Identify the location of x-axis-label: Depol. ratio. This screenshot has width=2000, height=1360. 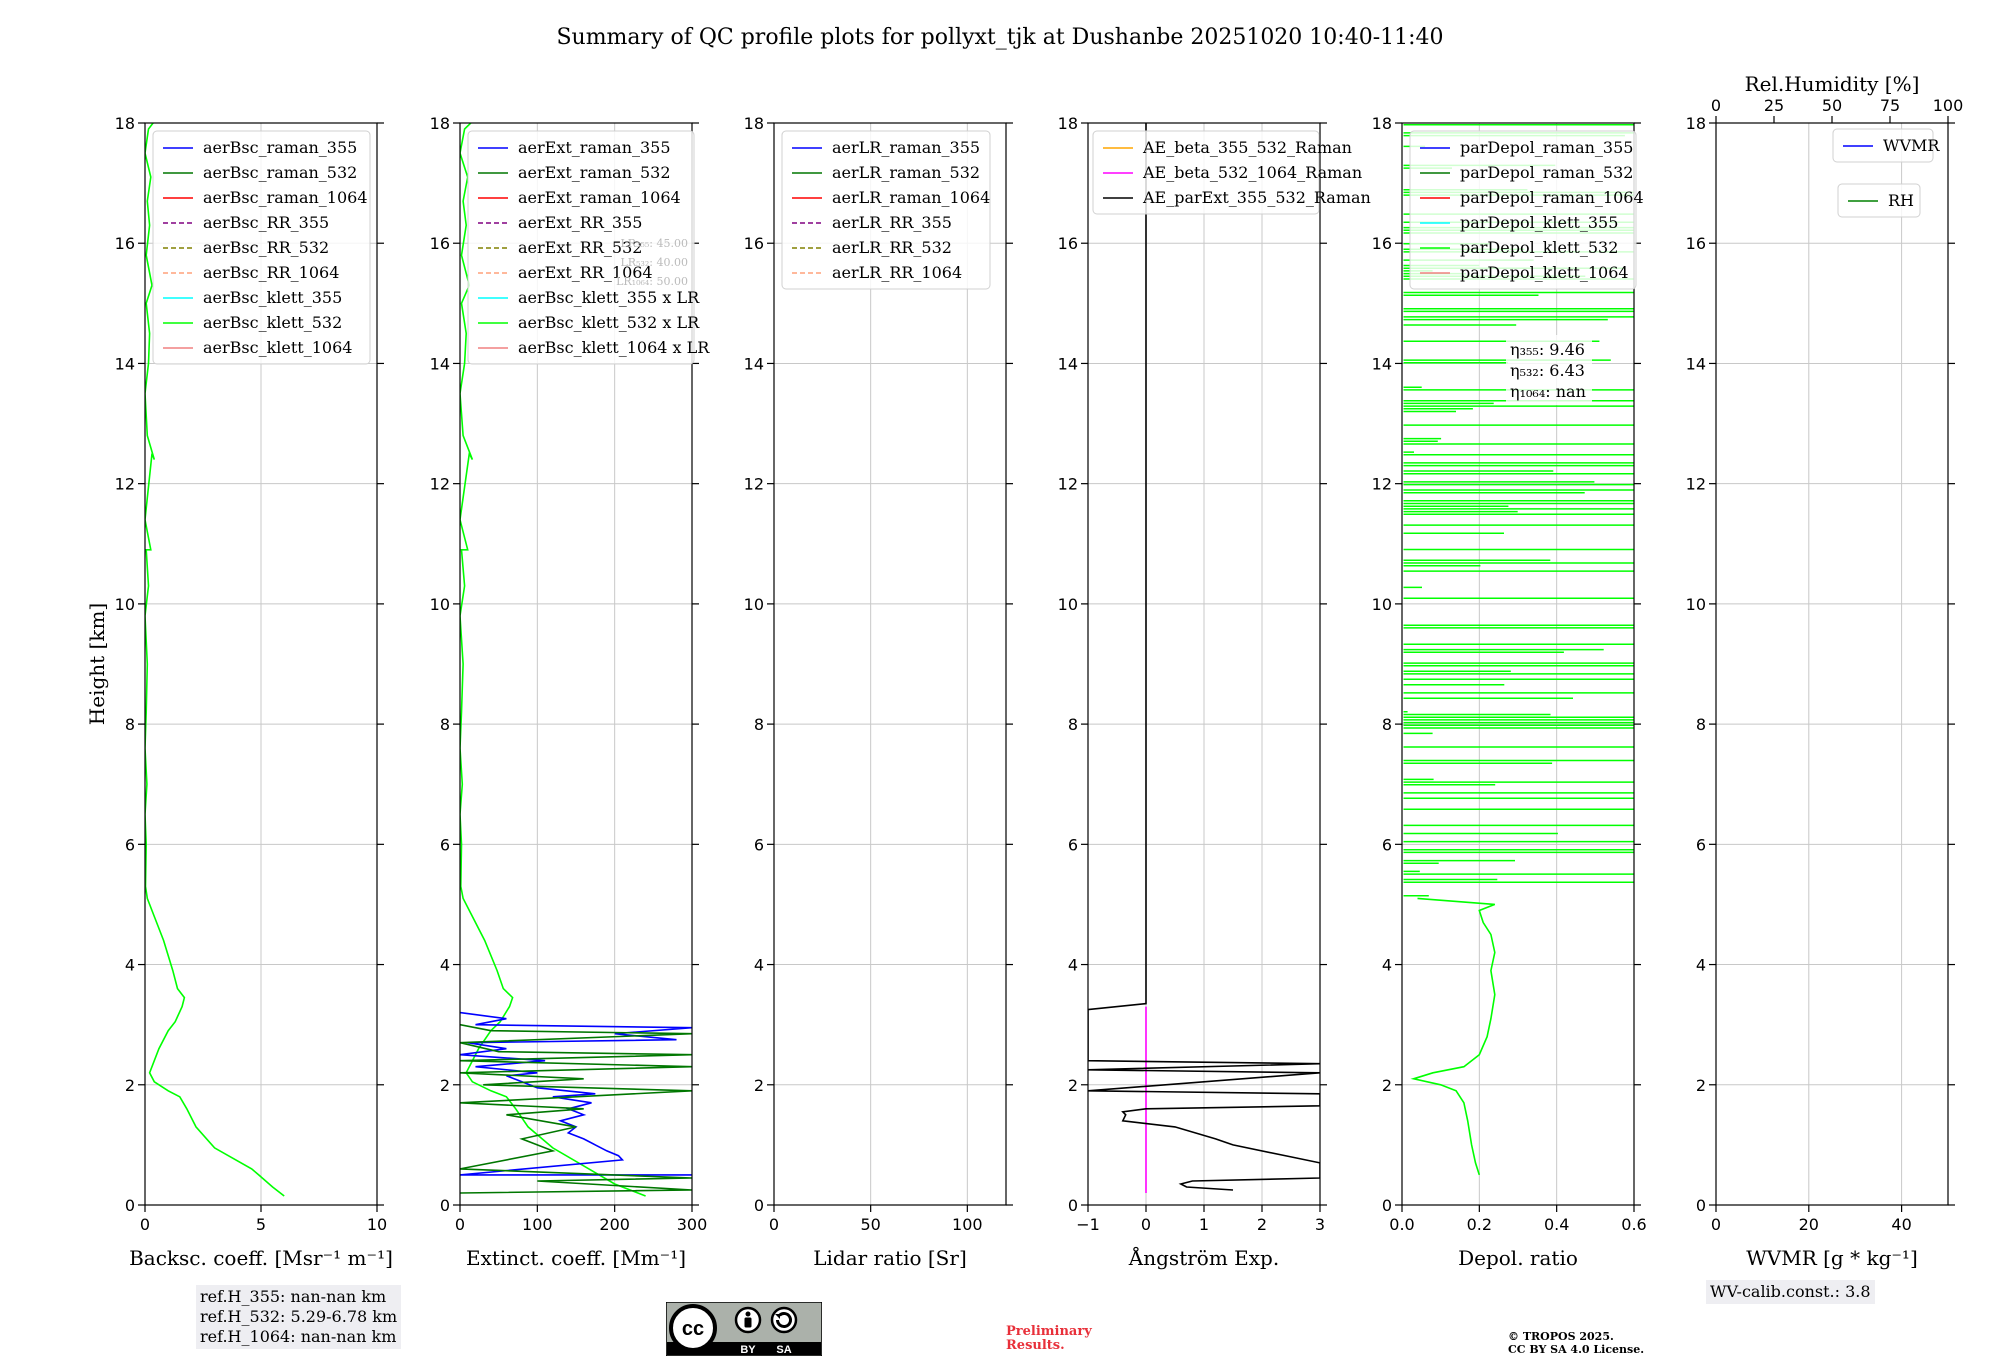
(1518, 1258).